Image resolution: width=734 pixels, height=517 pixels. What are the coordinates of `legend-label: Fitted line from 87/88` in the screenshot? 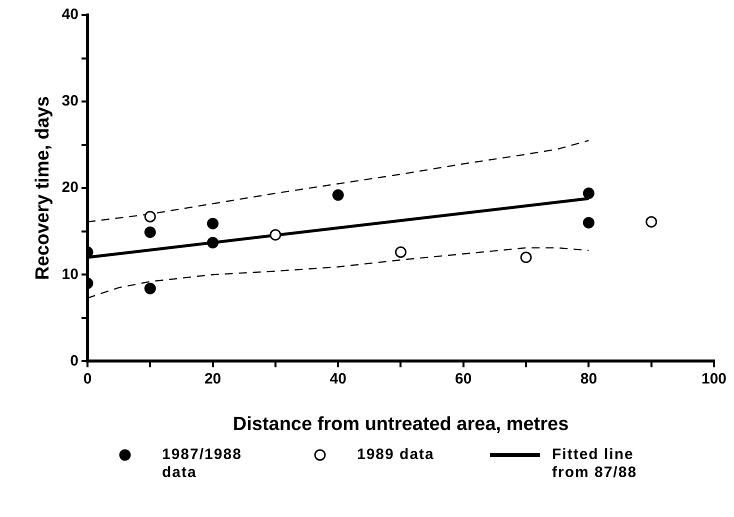 It's located at (595, 464).